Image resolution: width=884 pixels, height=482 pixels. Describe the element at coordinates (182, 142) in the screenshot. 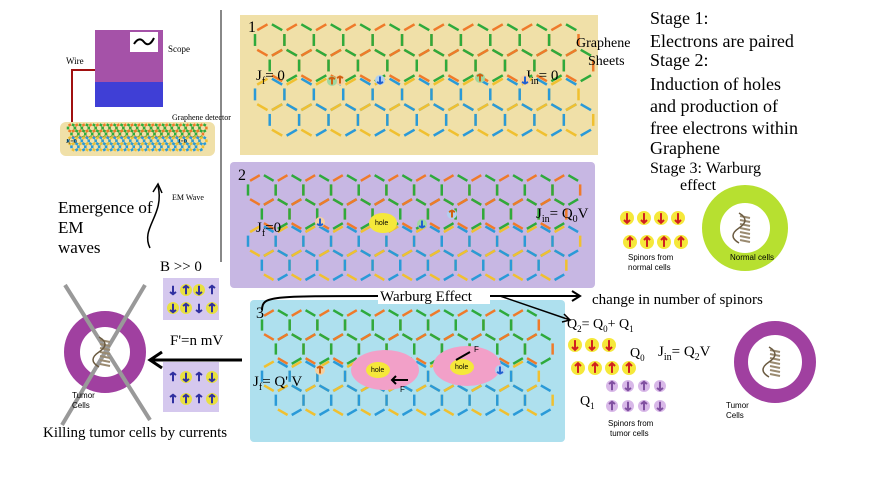

I see `label: J=0` at that location.